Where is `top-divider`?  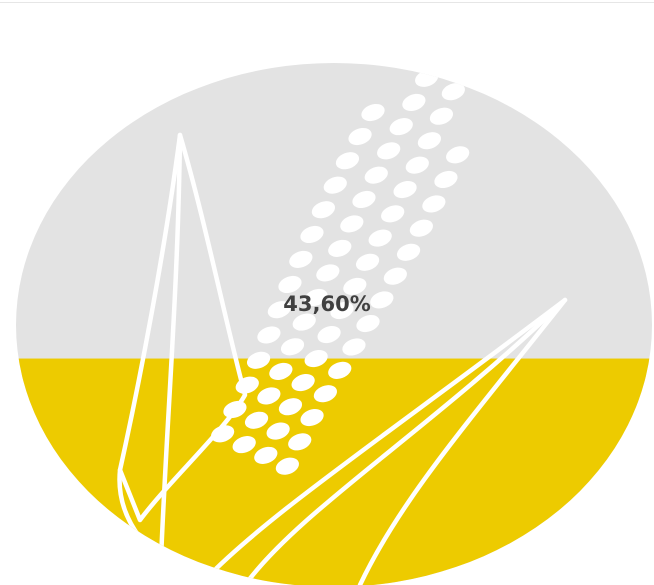 top-divider is located at coordinates (327, 2).